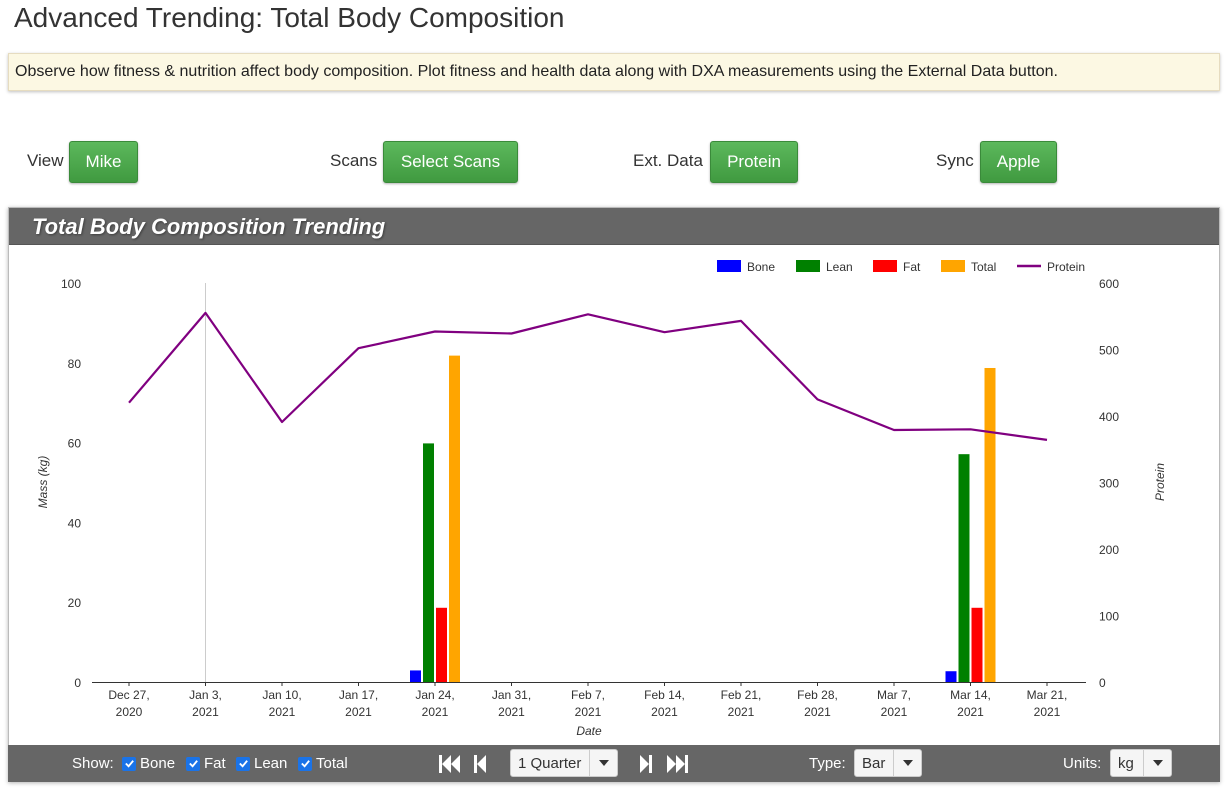  What do you see at coordinates (158, 763) in the screenshot?
I see `show-bone-label: Bone` at bounding box center [158, 763].